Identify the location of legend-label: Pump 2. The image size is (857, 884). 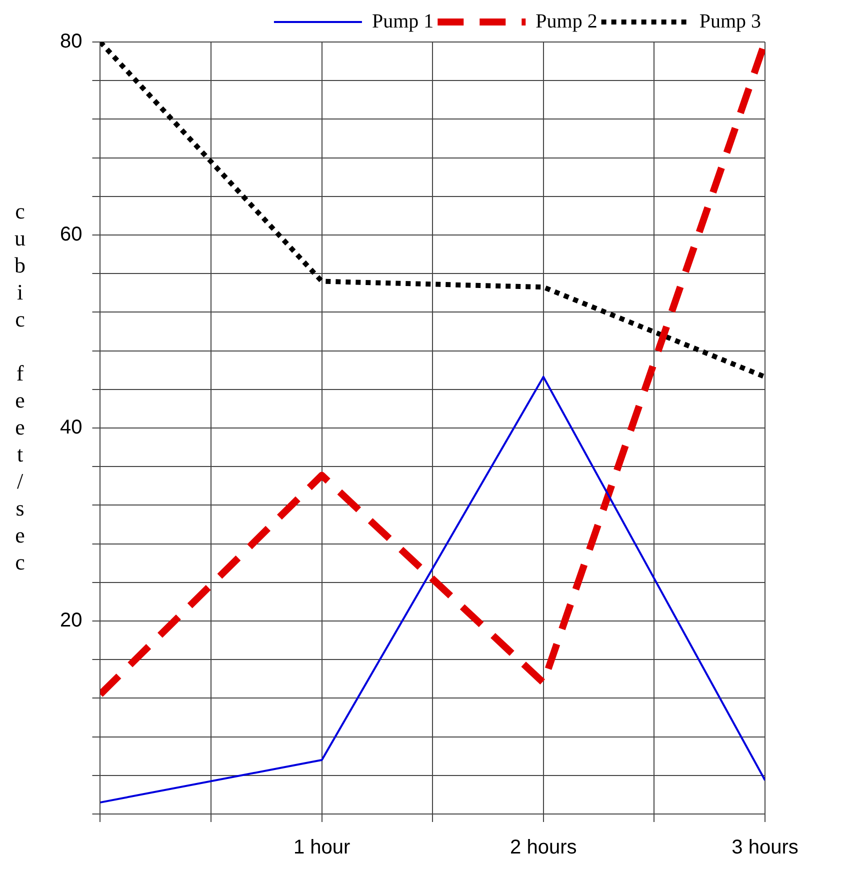
(567, 21).